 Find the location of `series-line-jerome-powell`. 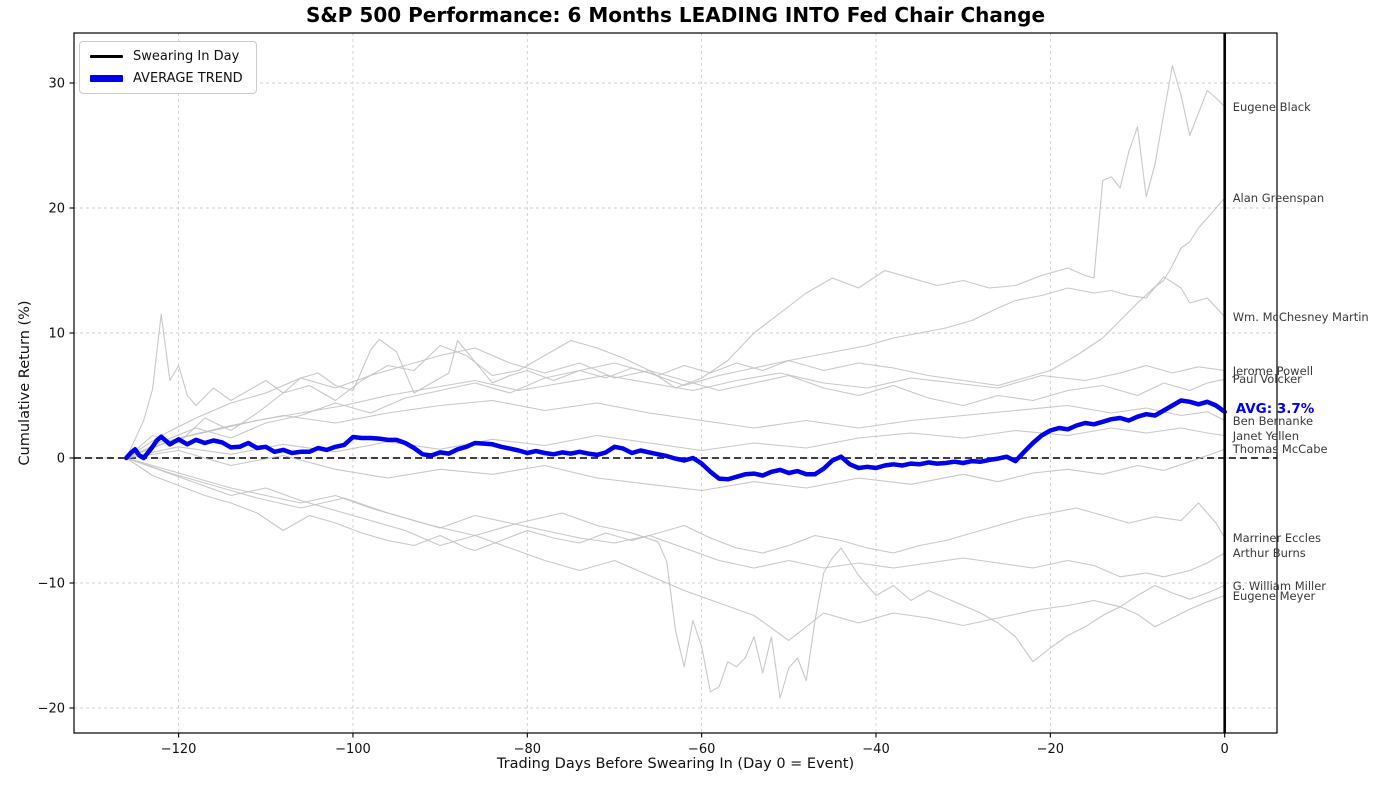

series-line-jerome-powell is located at coordinates (675, 411).